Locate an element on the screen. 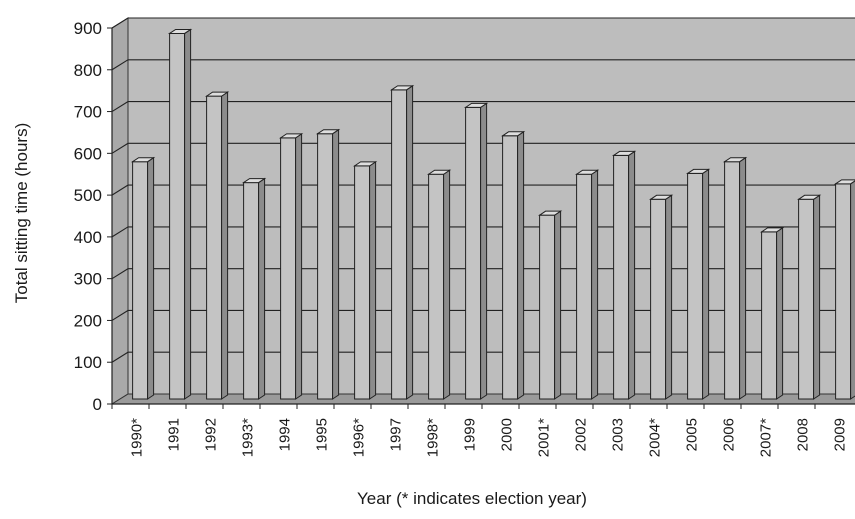  x-tick-label: 1998* is located at coordinates (433, 437).